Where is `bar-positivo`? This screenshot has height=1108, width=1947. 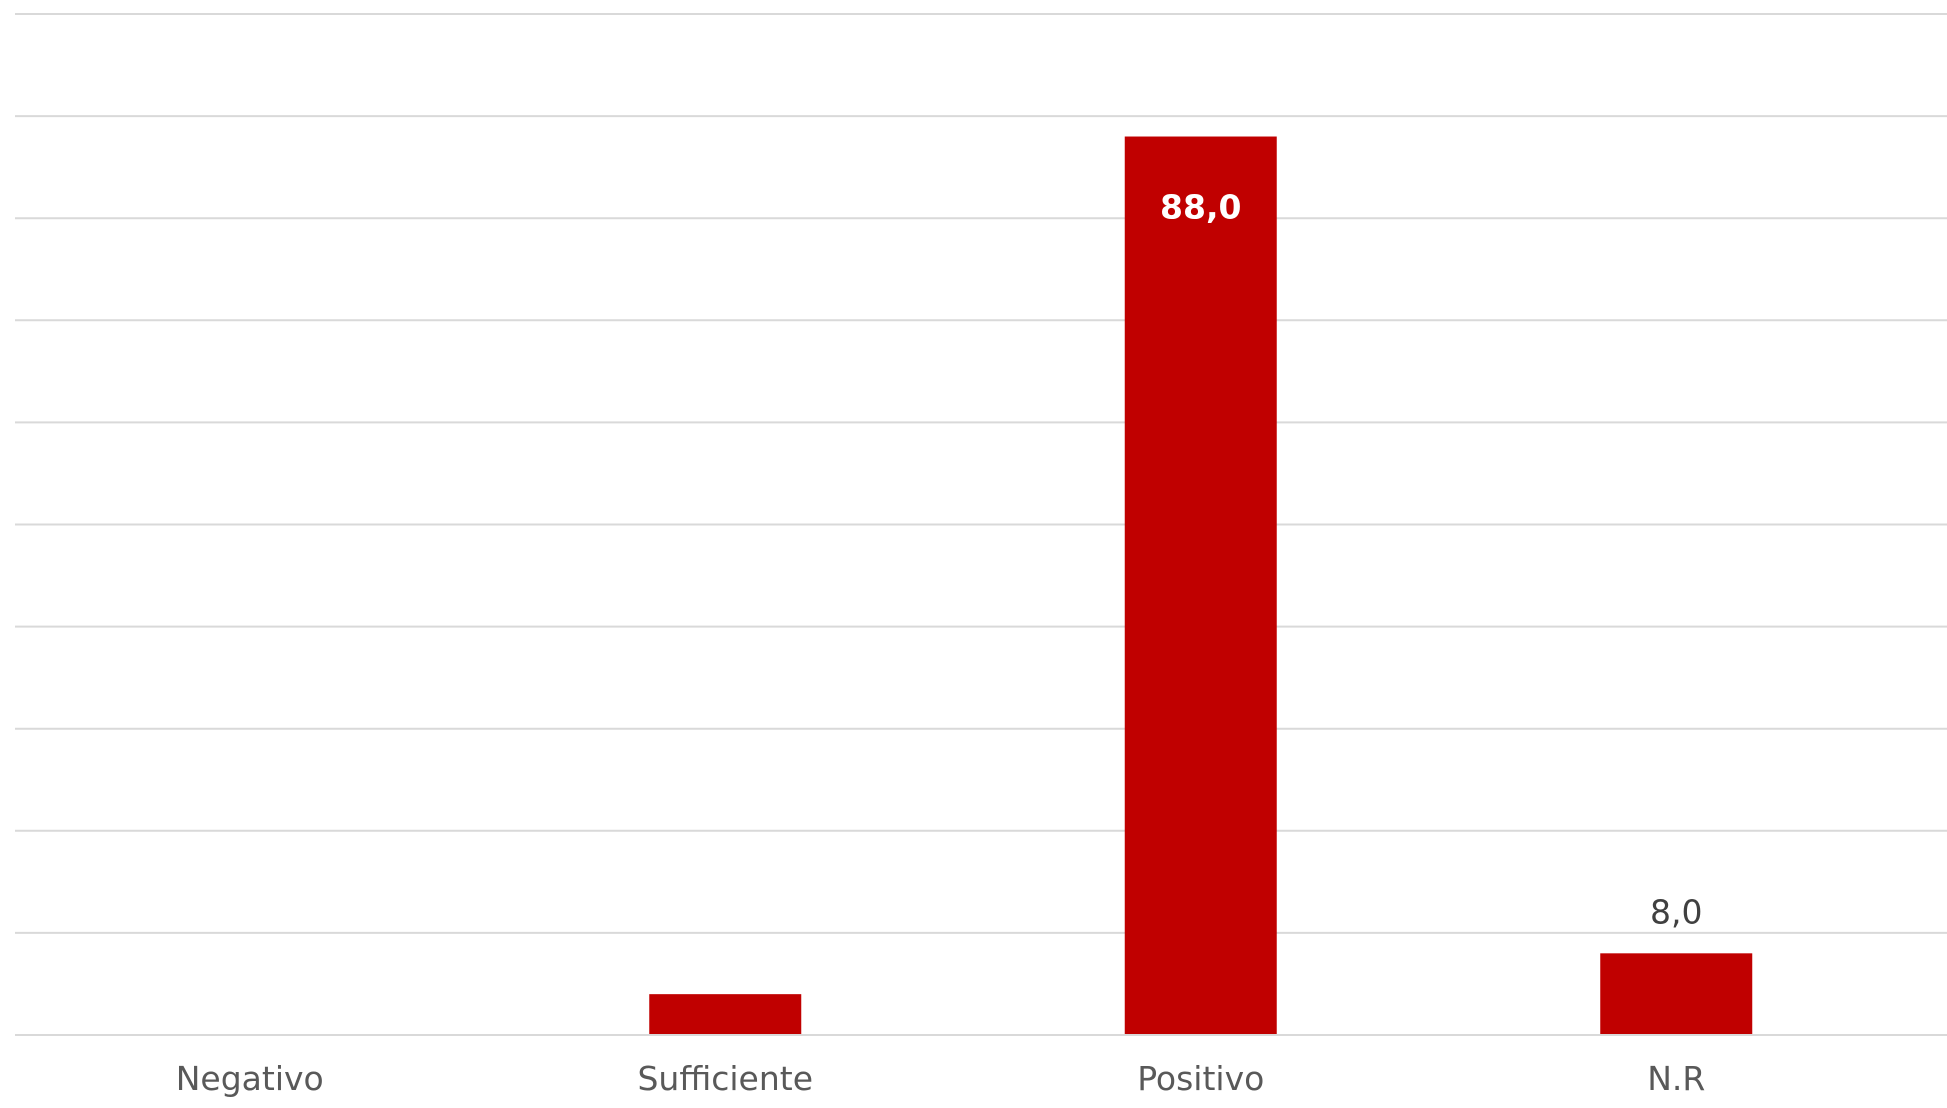 bar-positivo is located at coordinates (1200, 585).